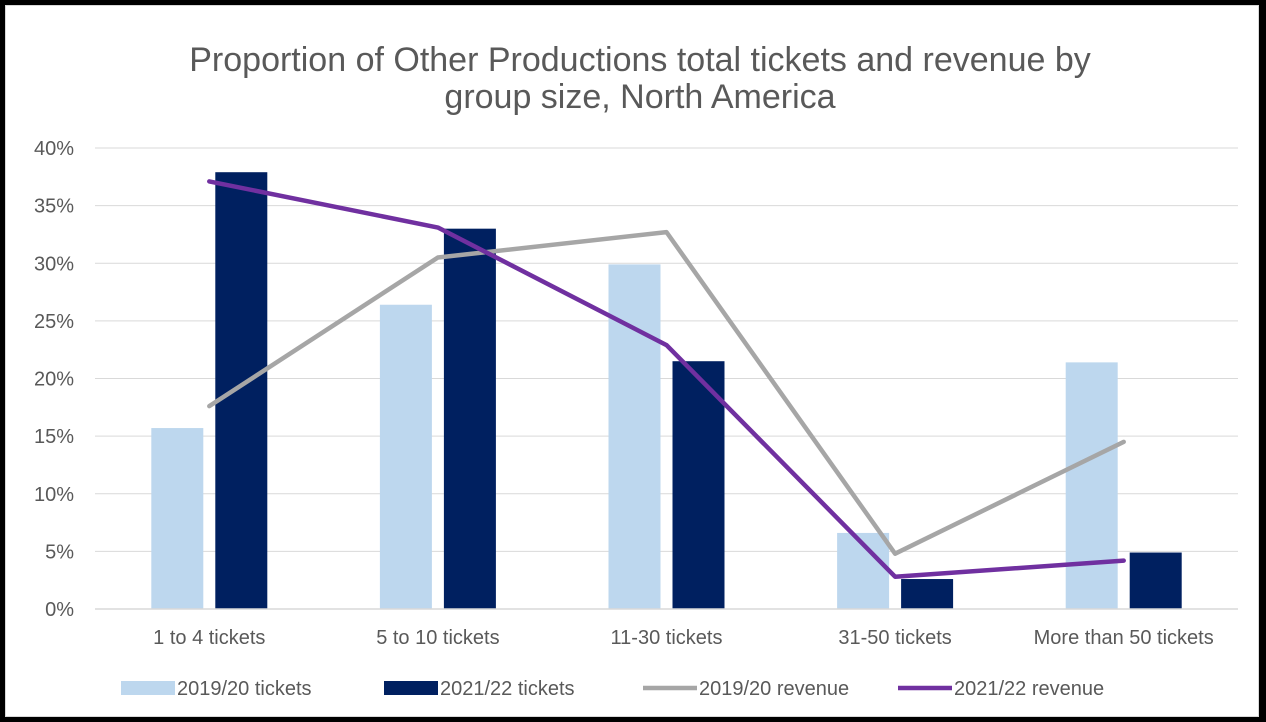 This screenshot has width=1266, height=722. Describe the element at coordinates (54, 495) in the screenshot. I see `y-tick-label: 10%` at that location.